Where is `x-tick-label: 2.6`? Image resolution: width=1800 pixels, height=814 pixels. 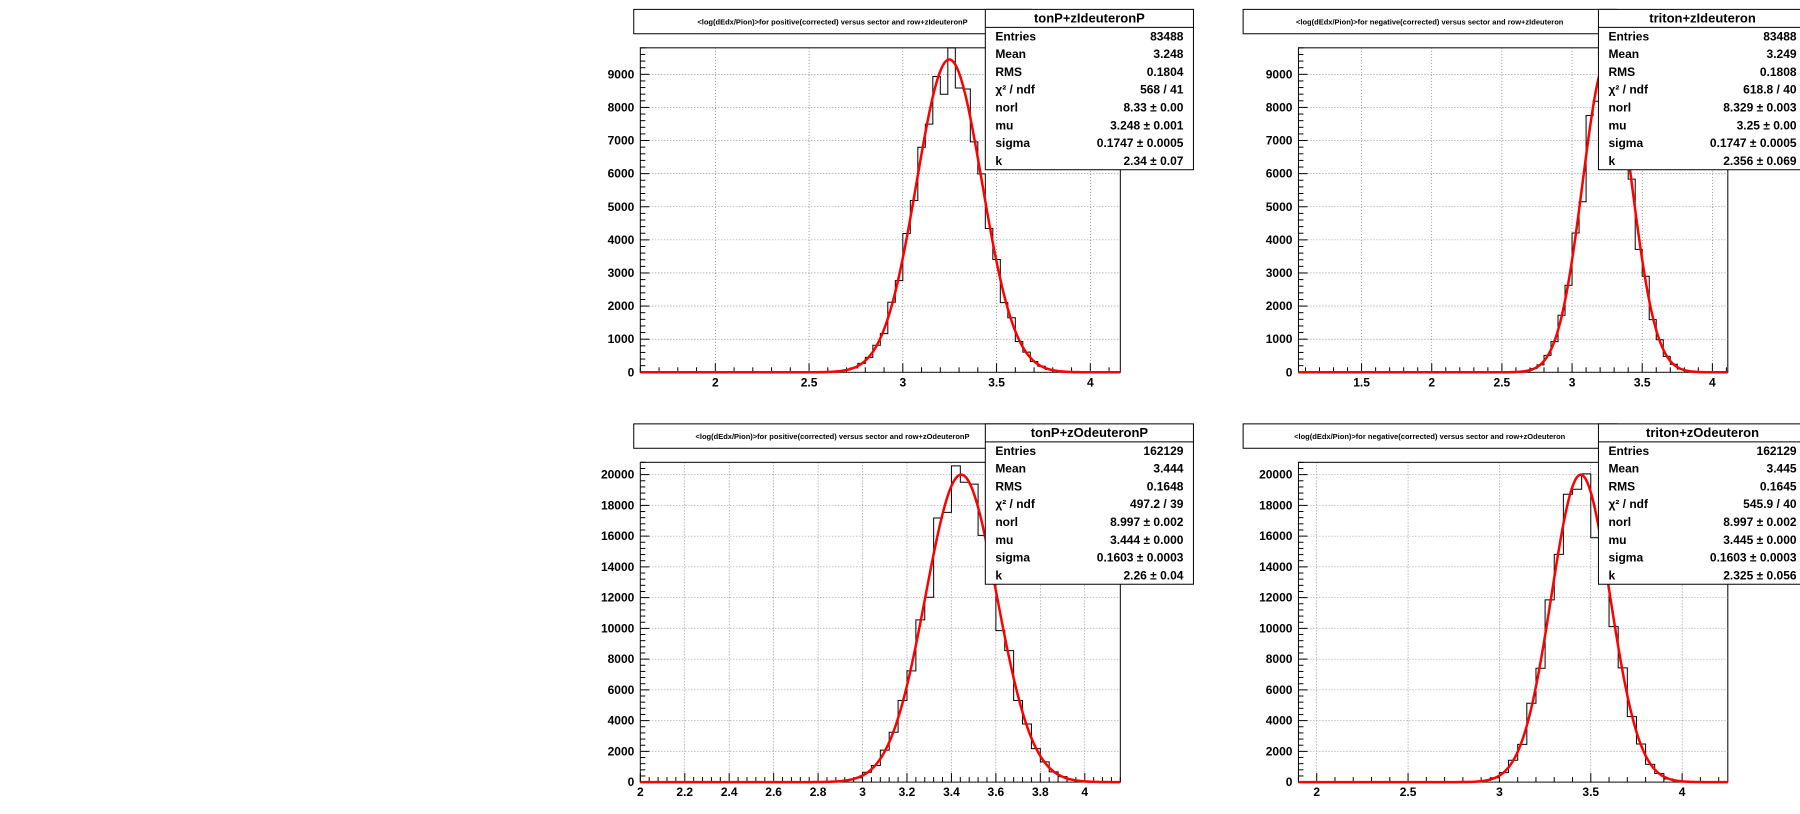
x-tick-label: 2.6 is located at coordinates (773, 792).